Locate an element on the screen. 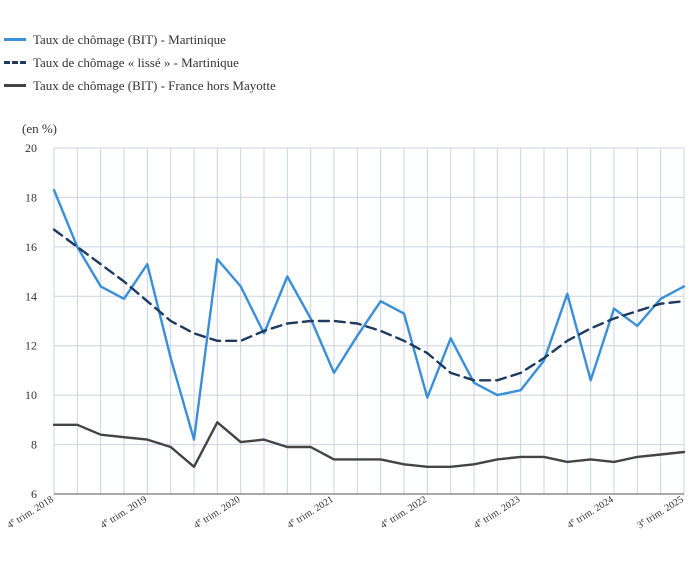 The height and width of the screenshot is (580, 696). y-tick-label: 6 is located at coordinates (34, 494).